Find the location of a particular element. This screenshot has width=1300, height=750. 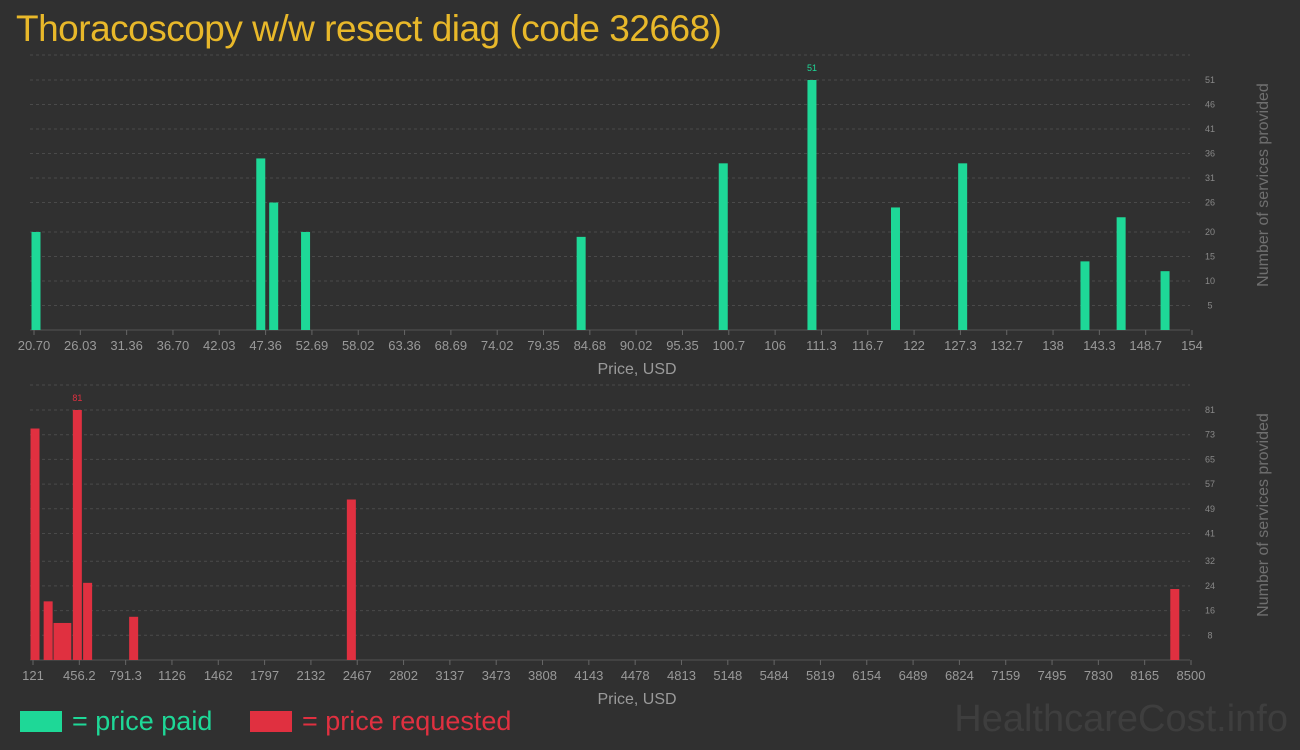

legend-price-requested: = price requested is located at coordinates (380, 721).